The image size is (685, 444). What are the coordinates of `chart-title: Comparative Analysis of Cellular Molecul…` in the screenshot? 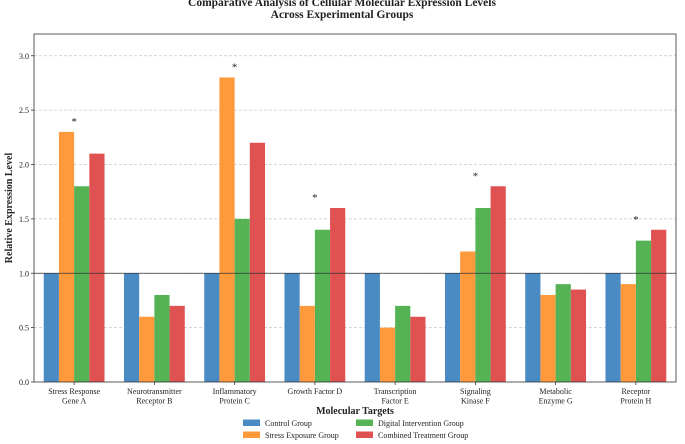 It's located at (342, 10).